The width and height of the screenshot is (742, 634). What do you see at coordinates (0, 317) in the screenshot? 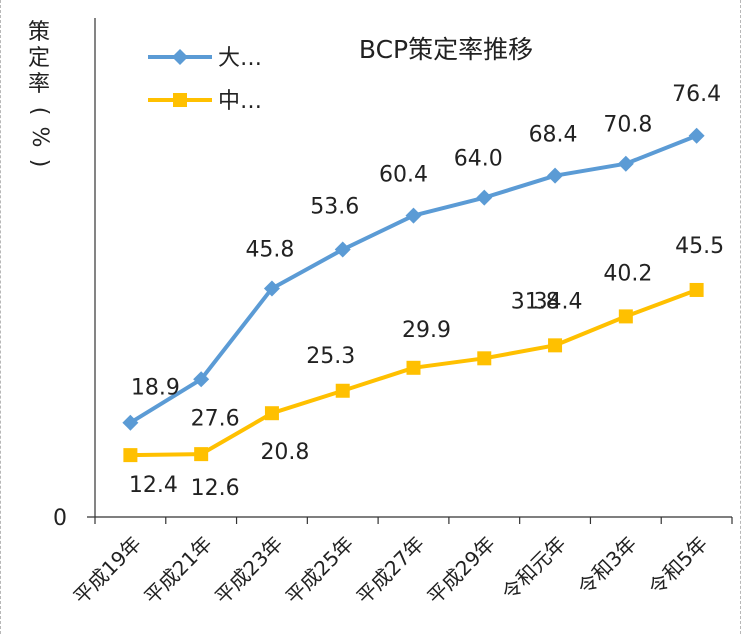
I see `left-border` at bounding box center [0, 317].